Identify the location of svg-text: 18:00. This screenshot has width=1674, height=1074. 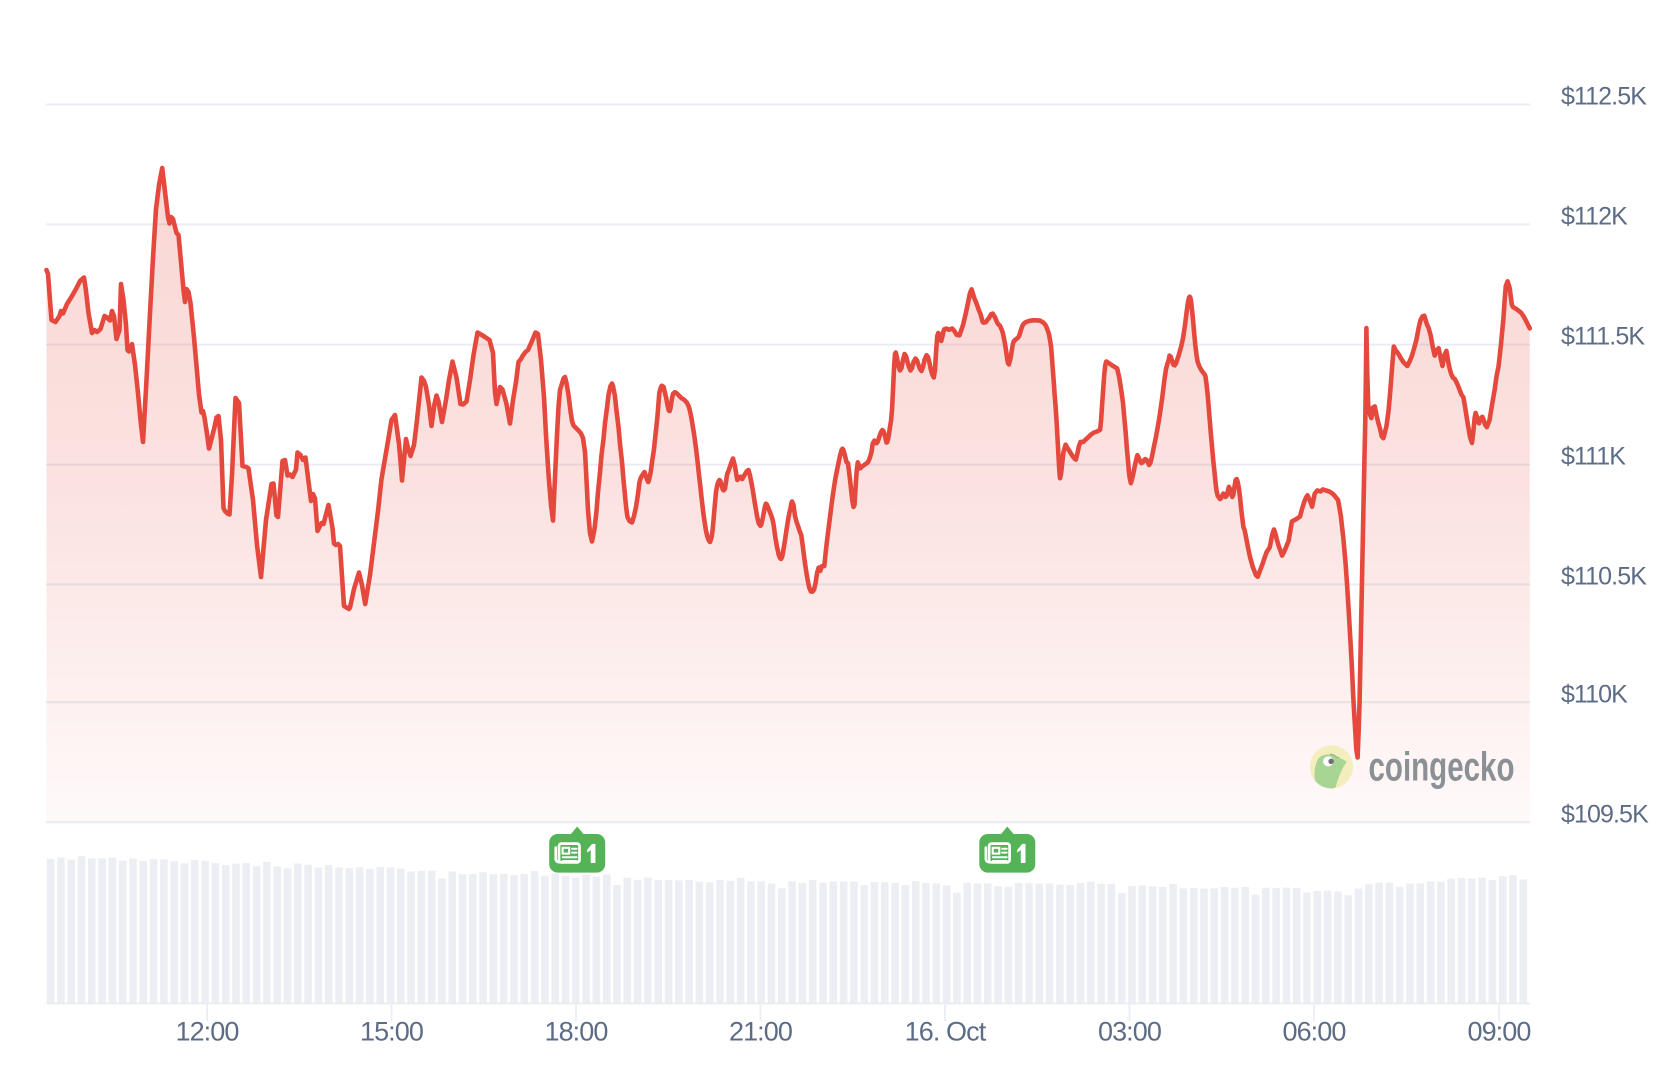
(575, 1032).